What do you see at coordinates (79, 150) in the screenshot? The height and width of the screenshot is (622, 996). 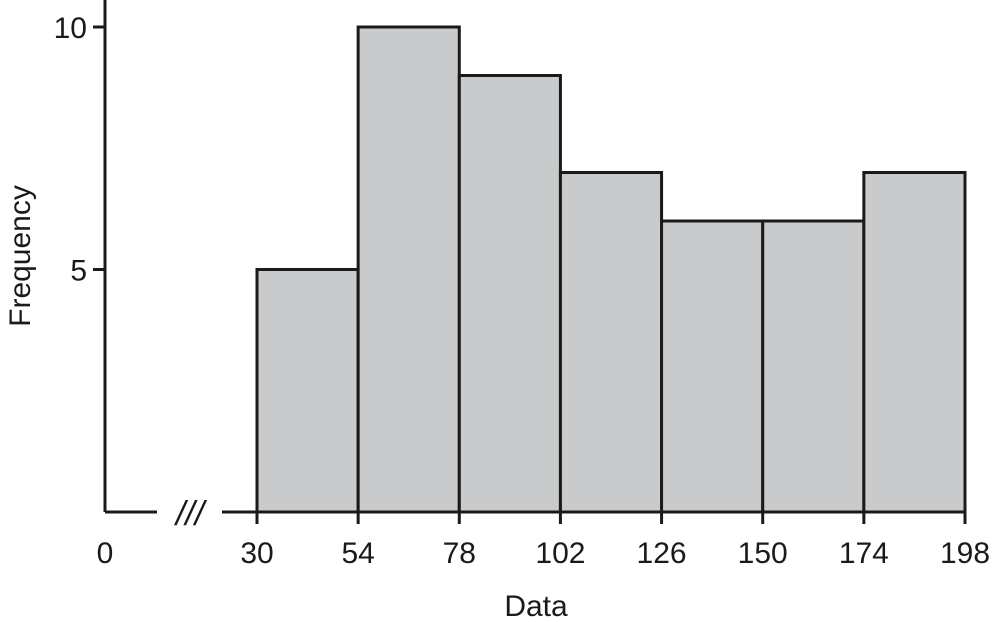 I see `y-ticks-group: 5 10` at bounding box center [79, 150].